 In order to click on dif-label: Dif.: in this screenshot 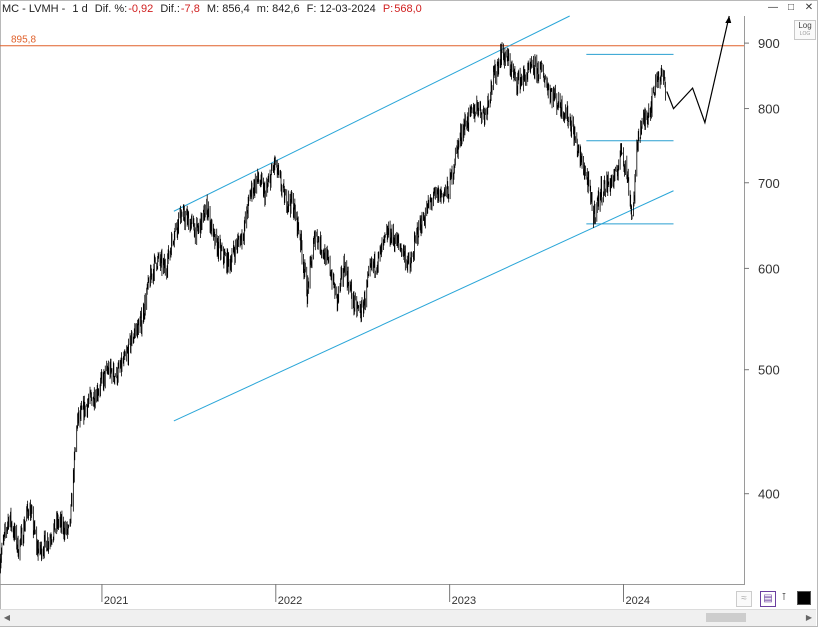, I will do `click(170, 9)`.